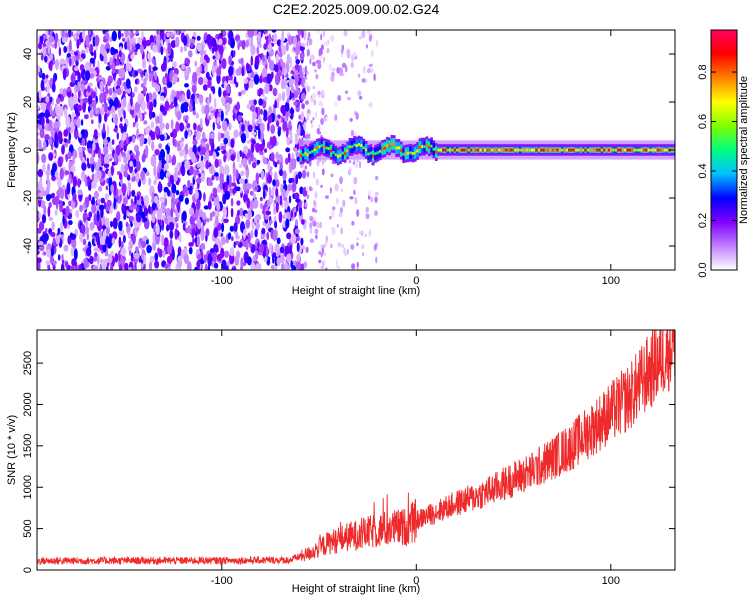 This screenshot has width=750, height=600. I want to click on x-tick-label: 100, so click(611, 281).